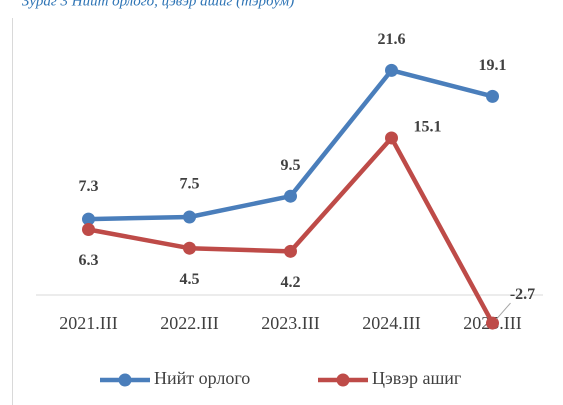  What do you see at coordinates (89, 260) in the screenshot?
I see `data-label: 6.3` at bounding box center [89, 260].